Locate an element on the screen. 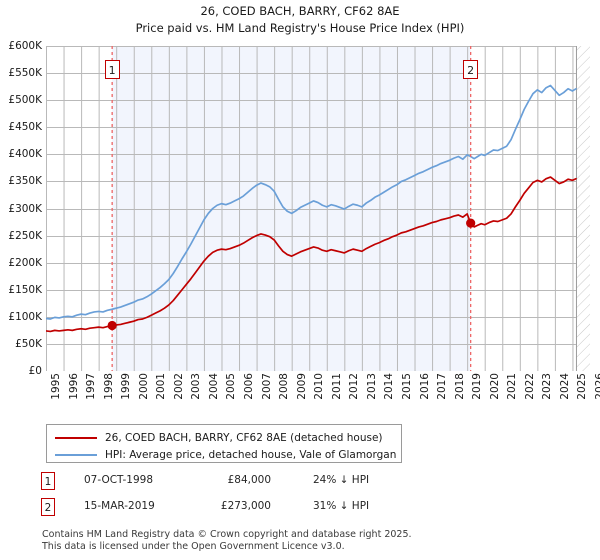 The width and height of the screenshot is (600, 560). x-axis-tick-label: 2011 is located at coordinates (336, 386).